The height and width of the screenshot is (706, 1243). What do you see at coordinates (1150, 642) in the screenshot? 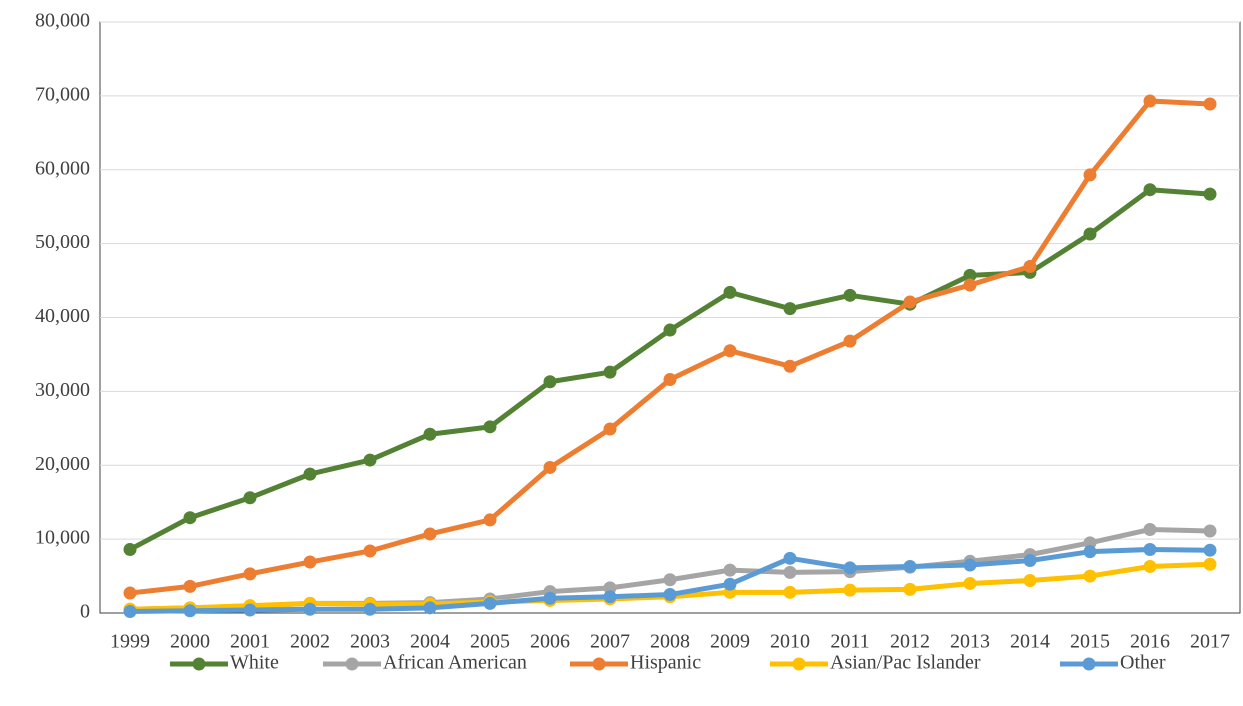
I see `x-tick-label: 2016` at bounding box center [1150, 642].